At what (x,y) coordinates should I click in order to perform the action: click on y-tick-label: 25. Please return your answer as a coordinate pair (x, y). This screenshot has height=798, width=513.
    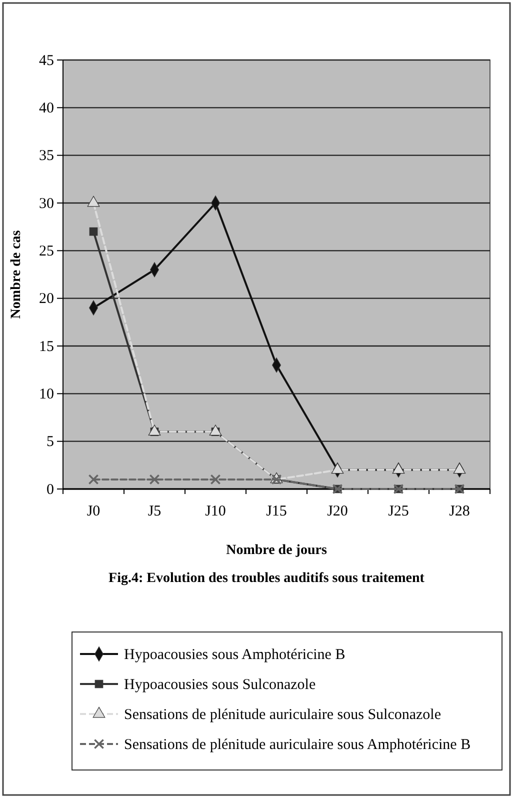
    Looking at the image, I should click on (46, 251).